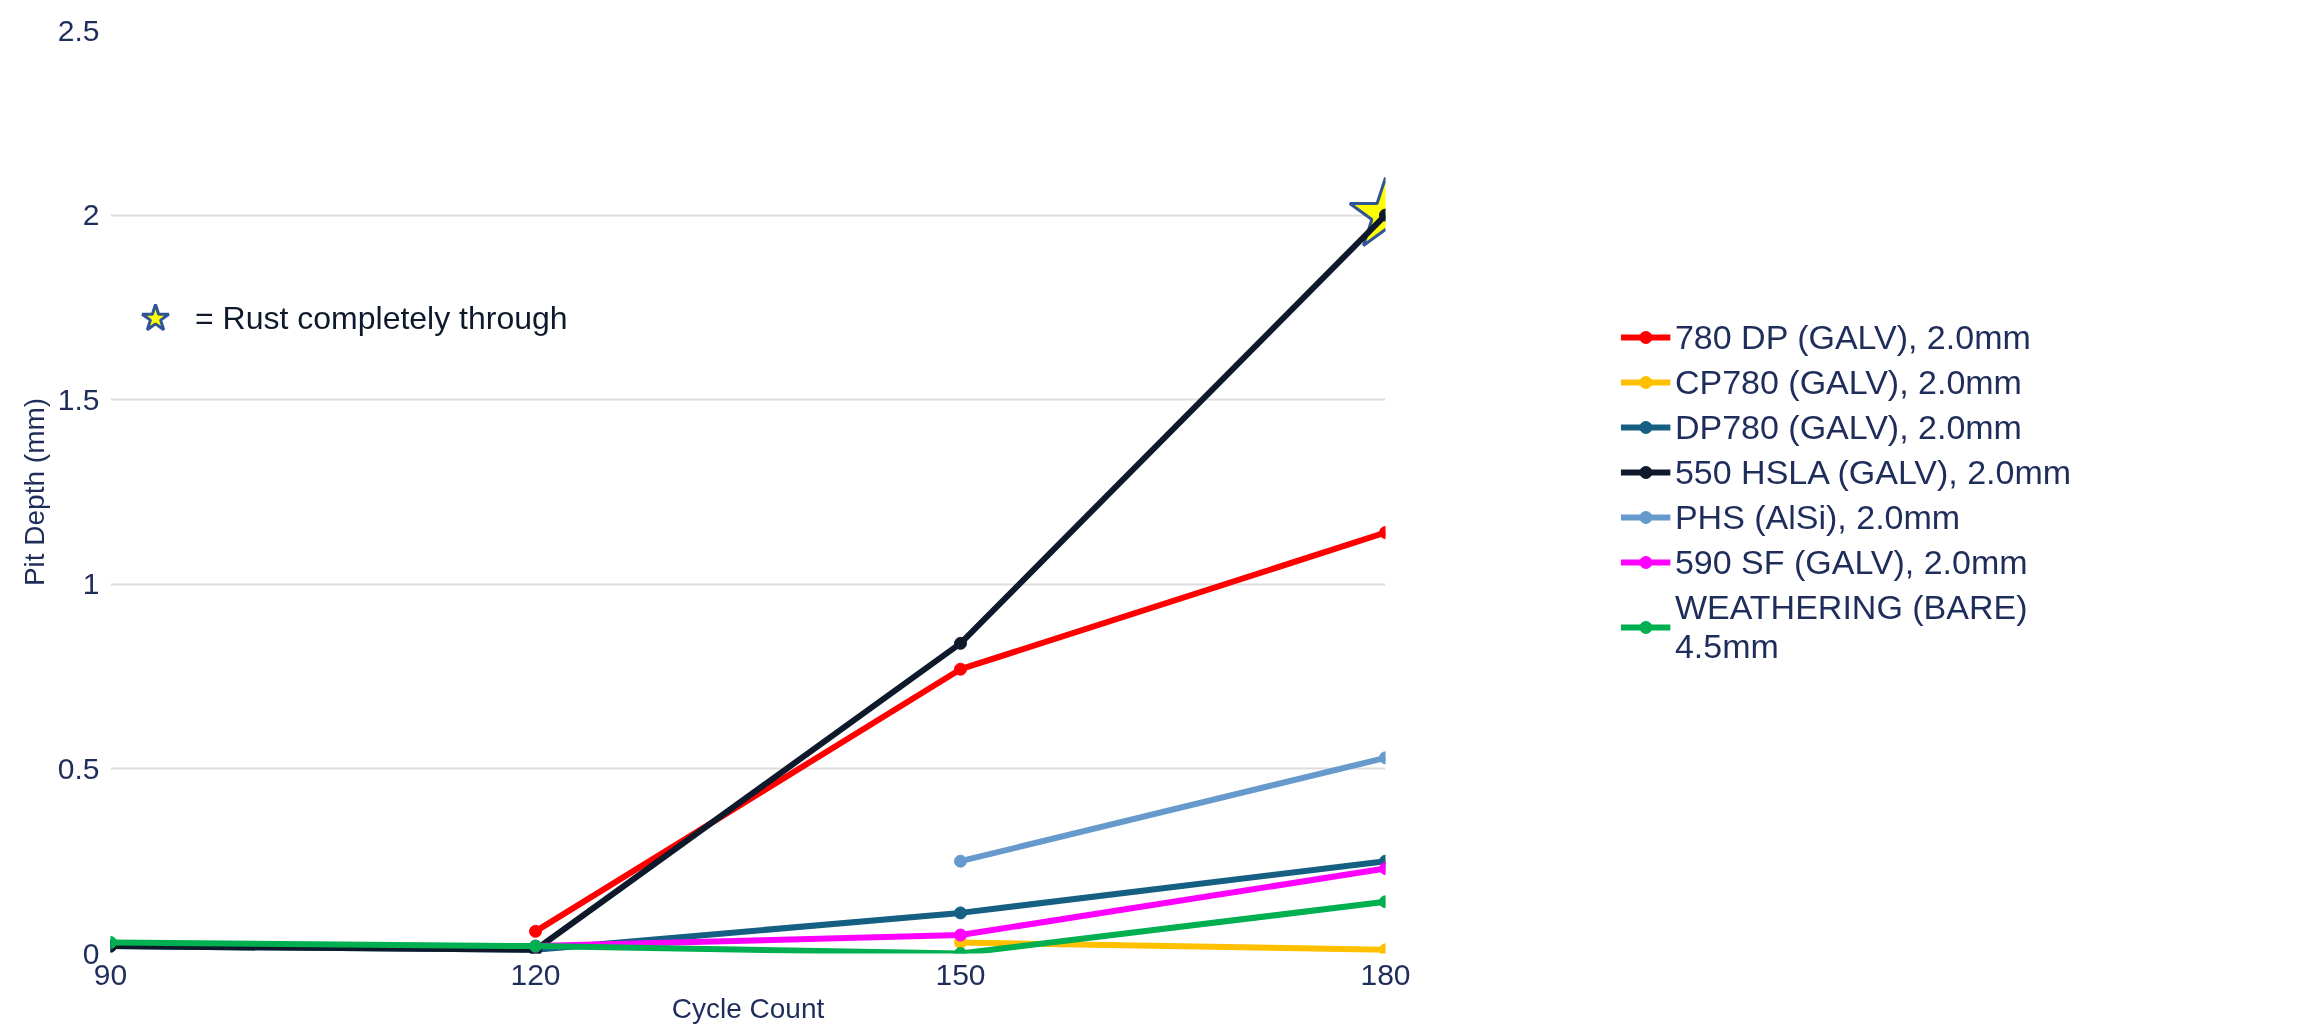  I want to click on legend-label: PHS (AlSi), 2.0mm, so click(1817, 517).